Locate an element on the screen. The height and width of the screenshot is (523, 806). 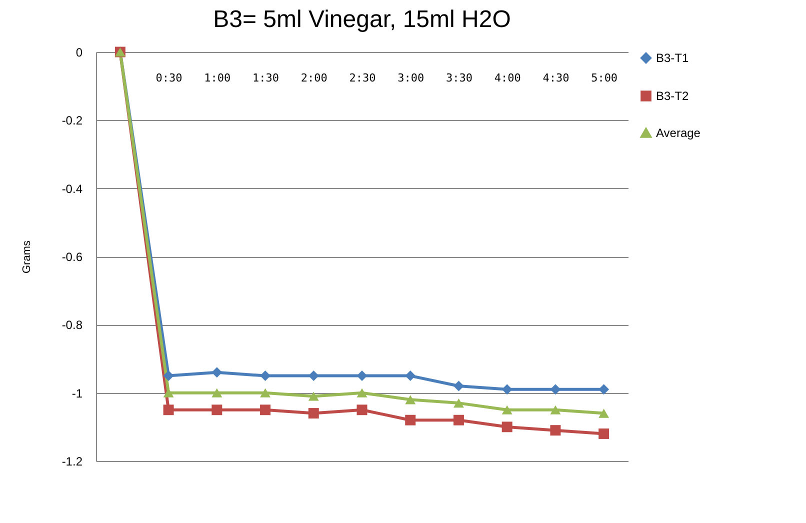
x-tick-label: 1:30 is located at coordinates (266, 78).